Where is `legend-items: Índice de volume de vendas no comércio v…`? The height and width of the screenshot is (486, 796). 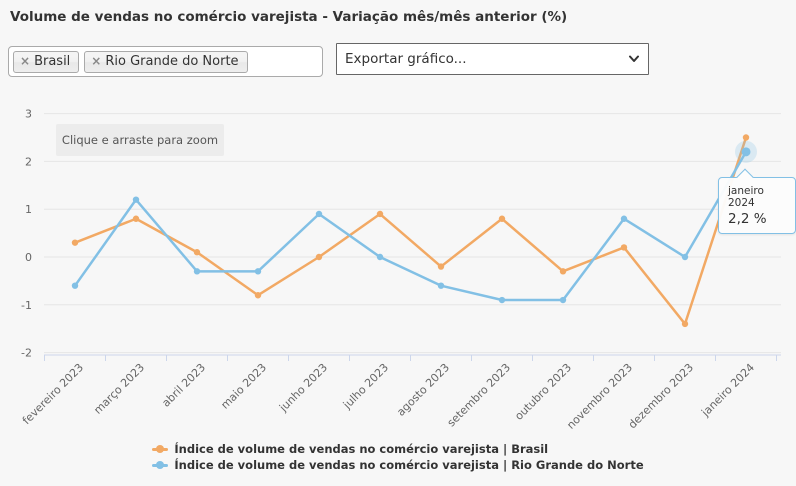
legend-items: Índice de volume de vendas no comércio v… is located at coordinates (398, 457).